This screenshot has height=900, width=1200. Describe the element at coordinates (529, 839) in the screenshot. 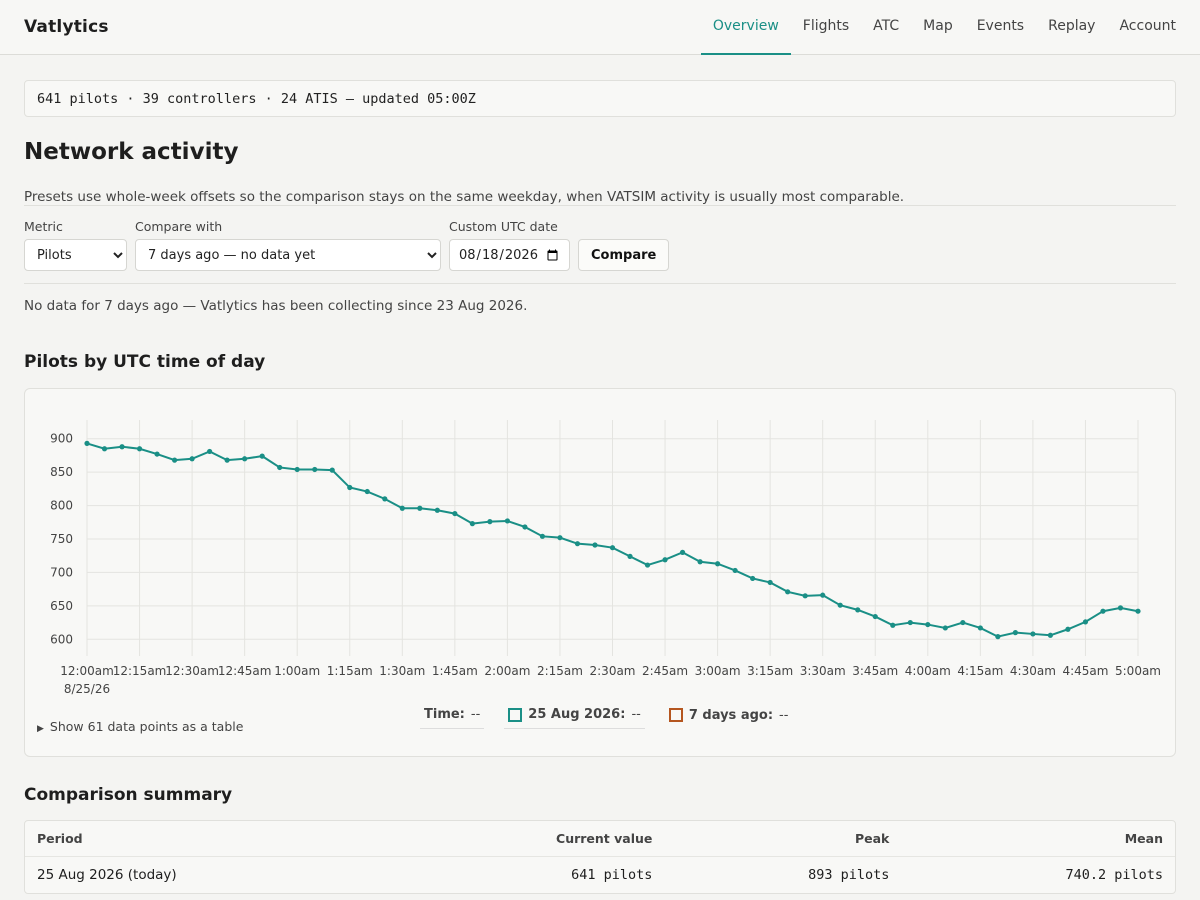

I see `column-header-current: Current value` at that location.